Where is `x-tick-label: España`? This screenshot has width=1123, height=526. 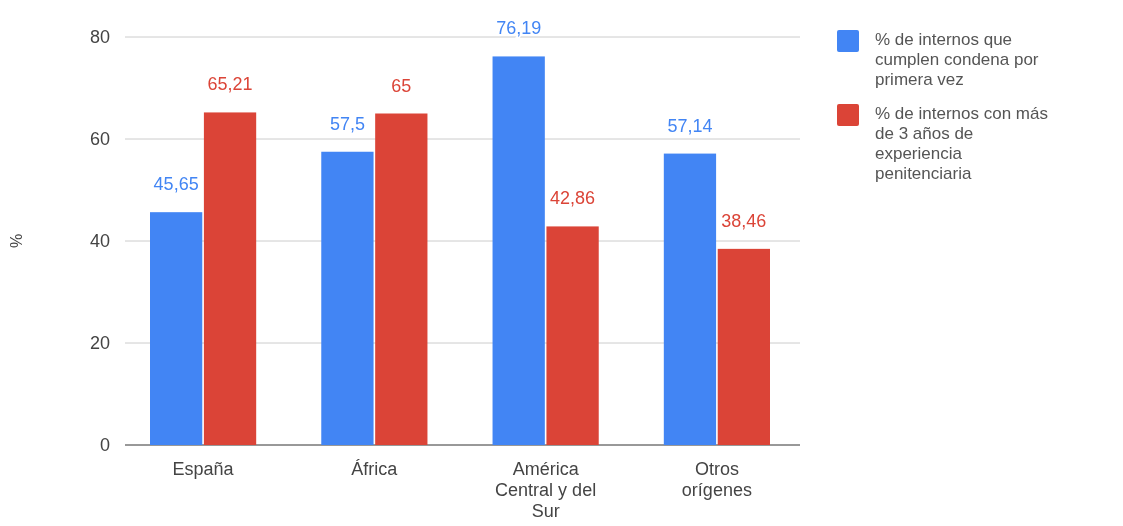 x-tick-label: España is located at coordinates (203, 469).